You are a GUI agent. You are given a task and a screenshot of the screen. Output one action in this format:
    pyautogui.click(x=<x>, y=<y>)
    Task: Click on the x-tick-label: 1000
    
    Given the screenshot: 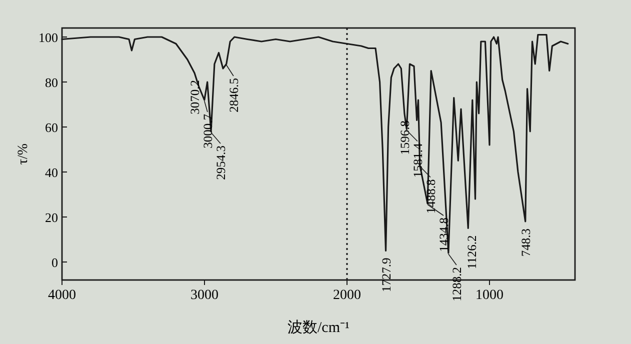 What is the action you would take?
    pyautogui.click(x=490, y=295)
    